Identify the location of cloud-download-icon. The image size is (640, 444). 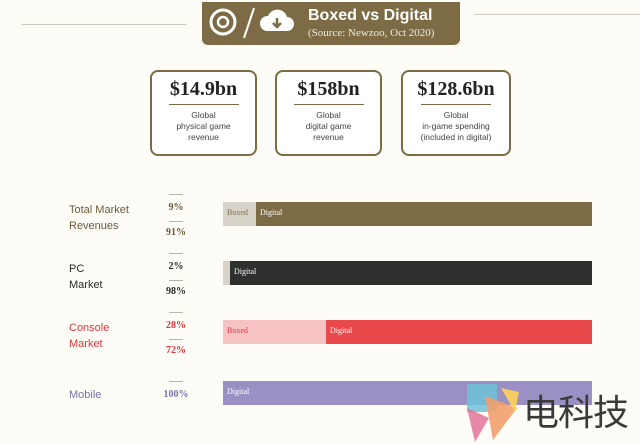
(276, 20).